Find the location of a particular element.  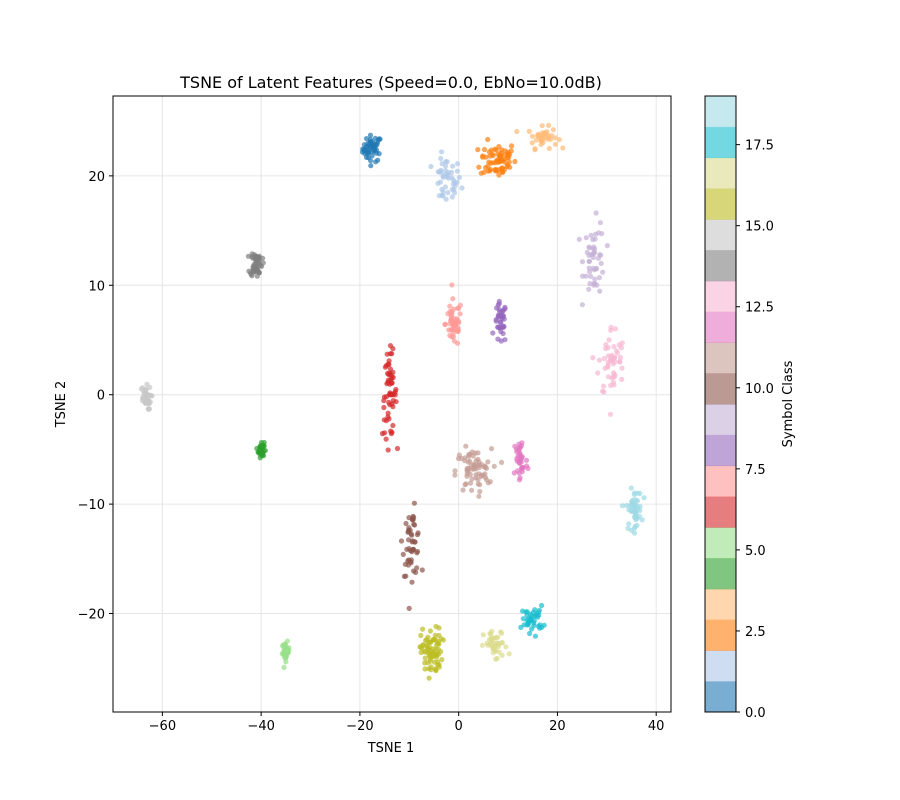

x-tick-label: 40 is located at coordinates (656, 726).